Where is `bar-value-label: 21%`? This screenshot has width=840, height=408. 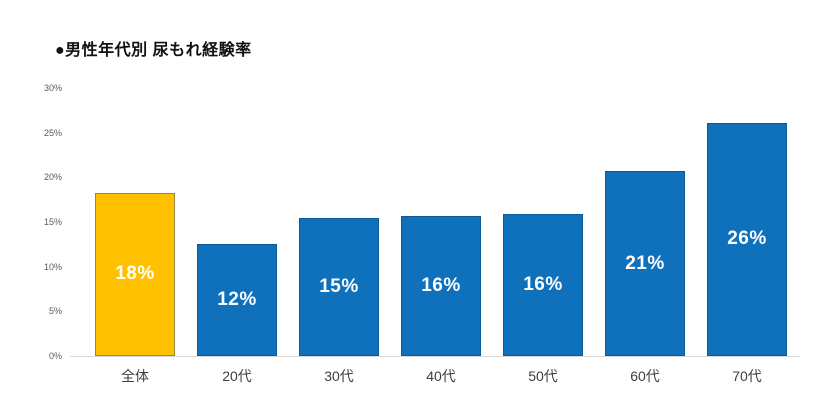
bar-value-label: 21% is located at coordinates (645, 263).